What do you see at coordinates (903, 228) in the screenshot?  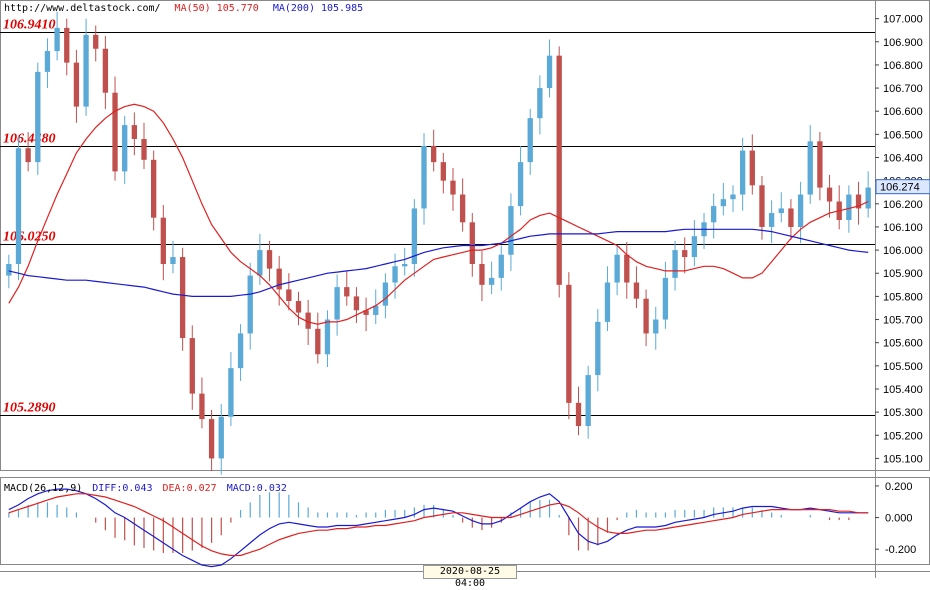 I see `y-tick-label: 106.100` at bounding box center [903, 228].